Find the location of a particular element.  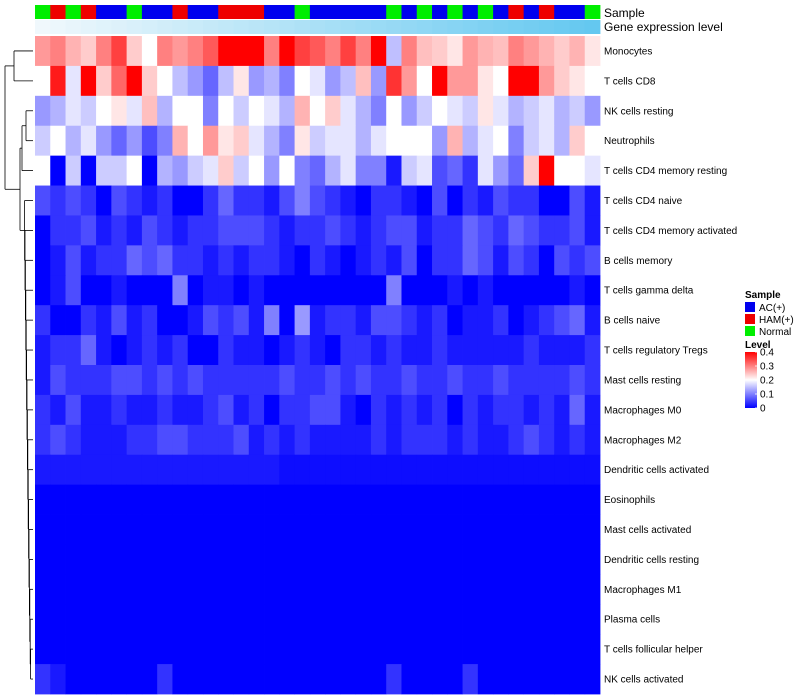

legend-sample-swatch is located at coordinates (750, 319).